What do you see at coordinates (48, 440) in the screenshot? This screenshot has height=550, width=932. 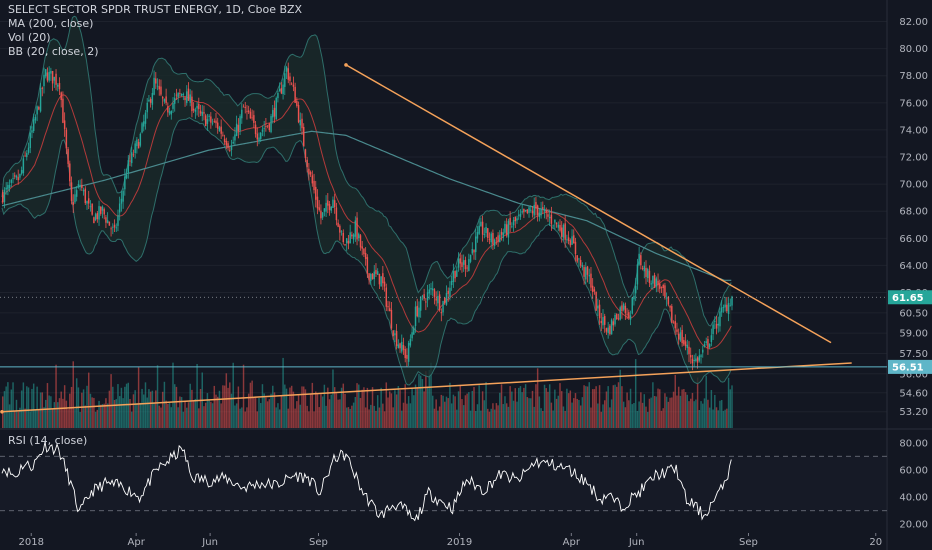 I see `rsi-indicator-label: RSI (14, close)` at bounding box center [48, 440].